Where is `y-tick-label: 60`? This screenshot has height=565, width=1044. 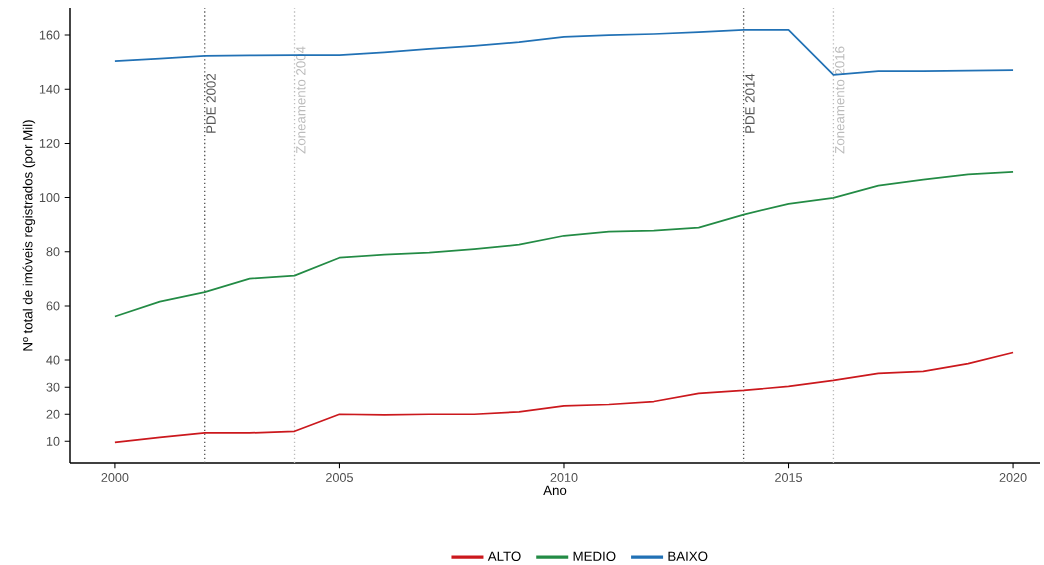
y-tick-label: 60 is located at coordinates (53, 306).